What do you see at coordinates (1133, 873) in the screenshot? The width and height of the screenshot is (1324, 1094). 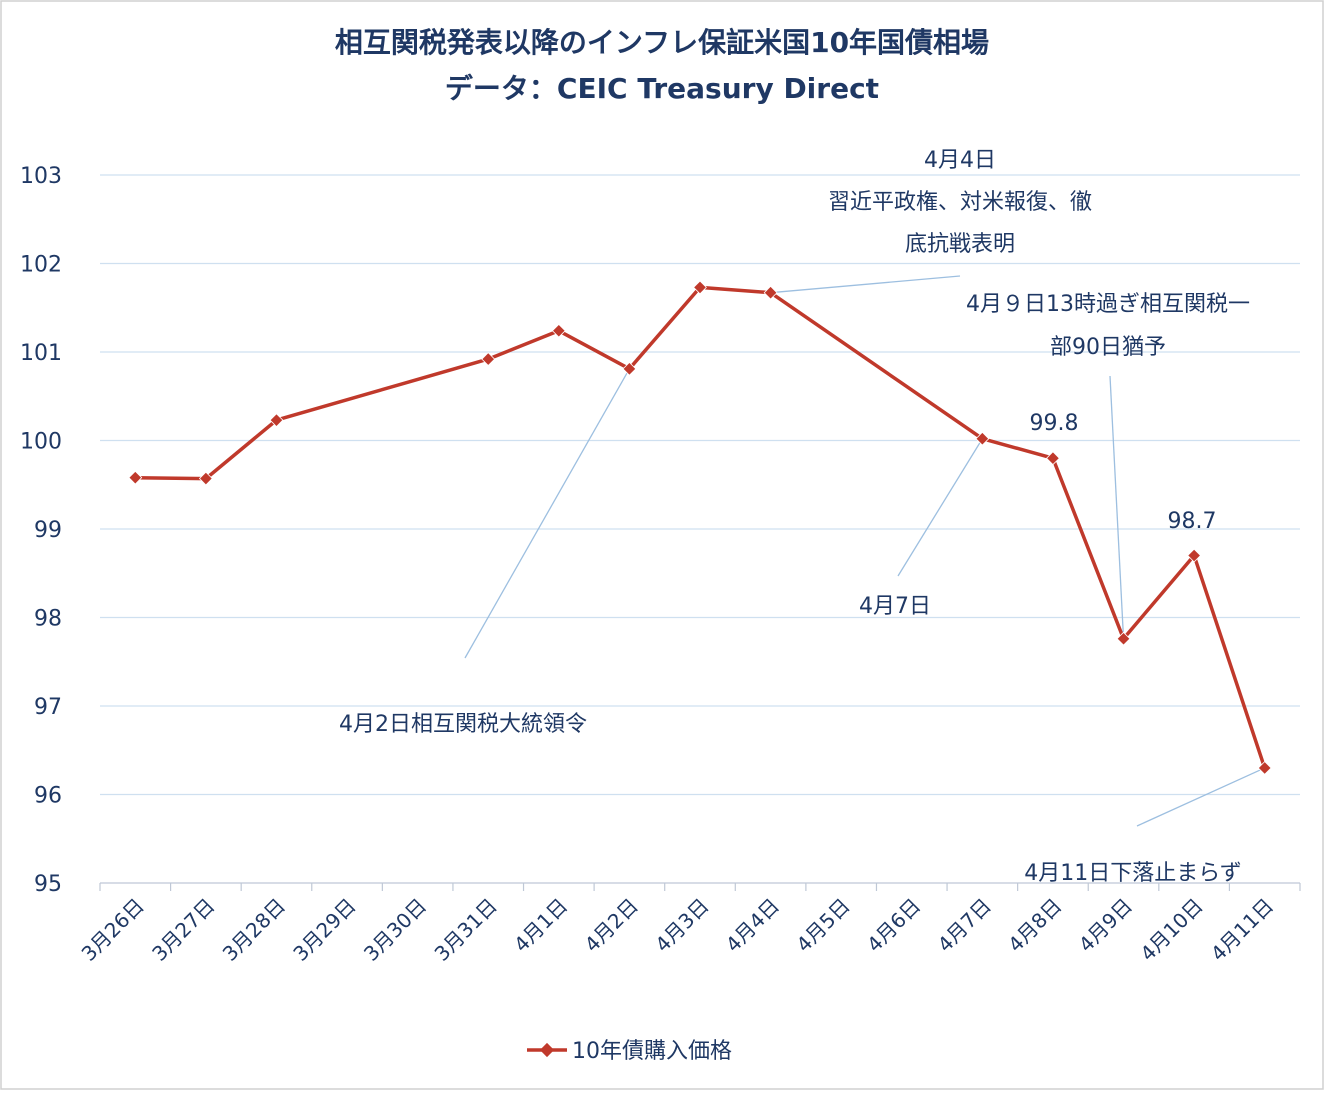 I see `annotation-text: 4月11日下落止まらず` at bounding box center [1133, 873].